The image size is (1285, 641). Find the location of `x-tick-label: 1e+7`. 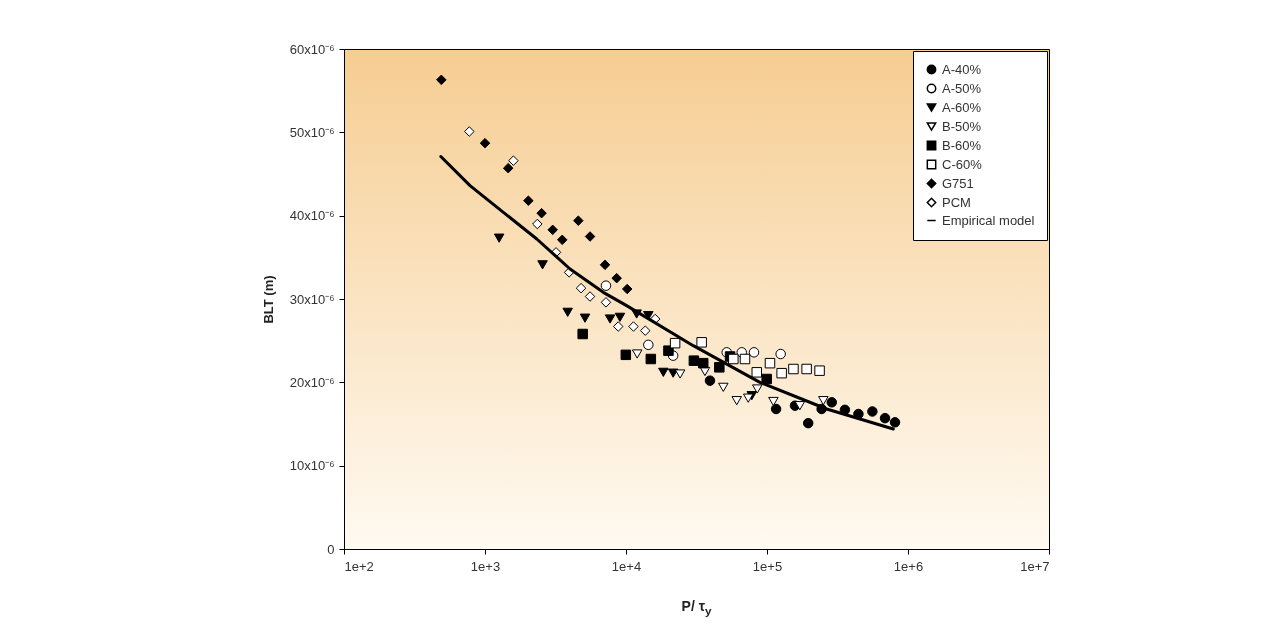

x-tick-label: 1e+7 is located at coordinates (1035, 566).